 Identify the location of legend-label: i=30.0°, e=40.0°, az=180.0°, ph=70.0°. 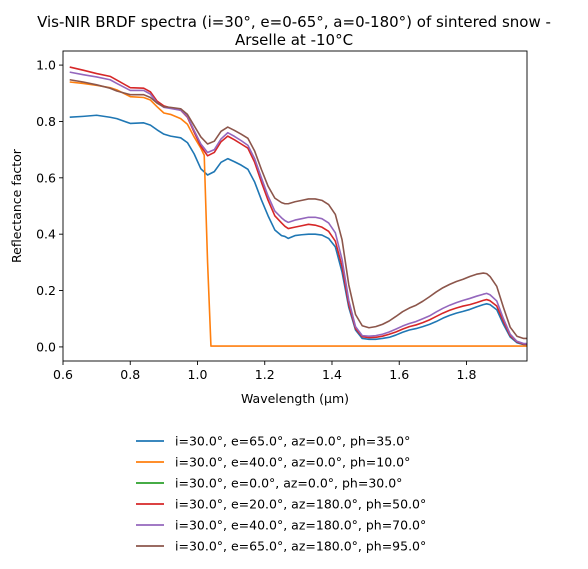
(300, 525).